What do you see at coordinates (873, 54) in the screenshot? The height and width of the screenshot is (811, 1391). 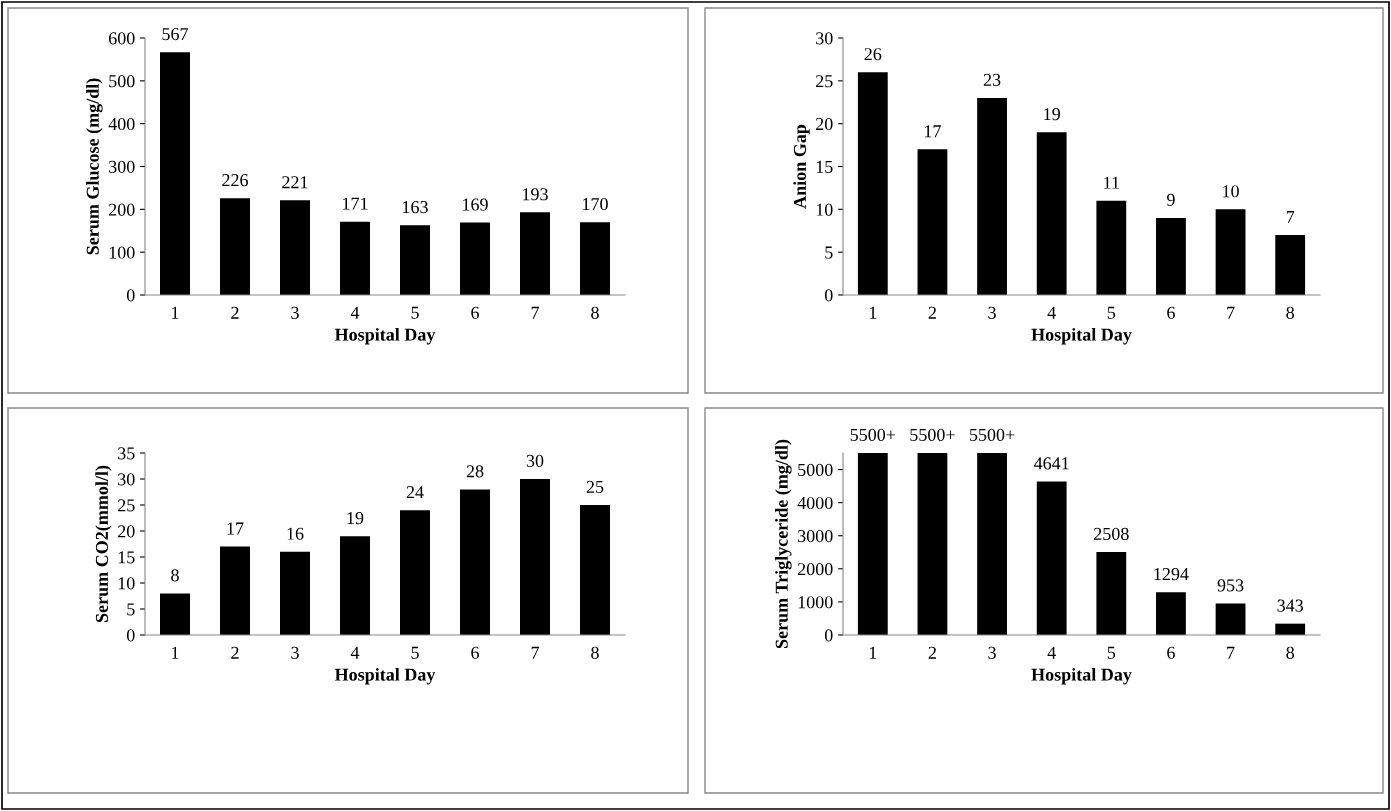 I see `data-label: 26` at bounding box center [873, 54].